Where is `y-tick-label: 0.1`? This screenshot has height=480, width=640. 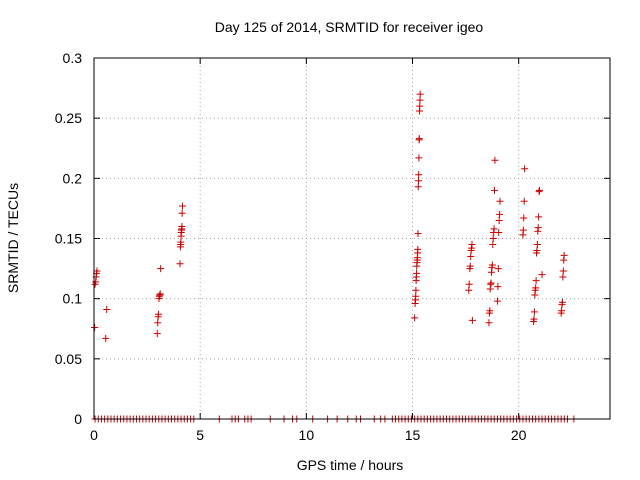 y-tick-label: 0.1 is located at coordinates (73, 299).